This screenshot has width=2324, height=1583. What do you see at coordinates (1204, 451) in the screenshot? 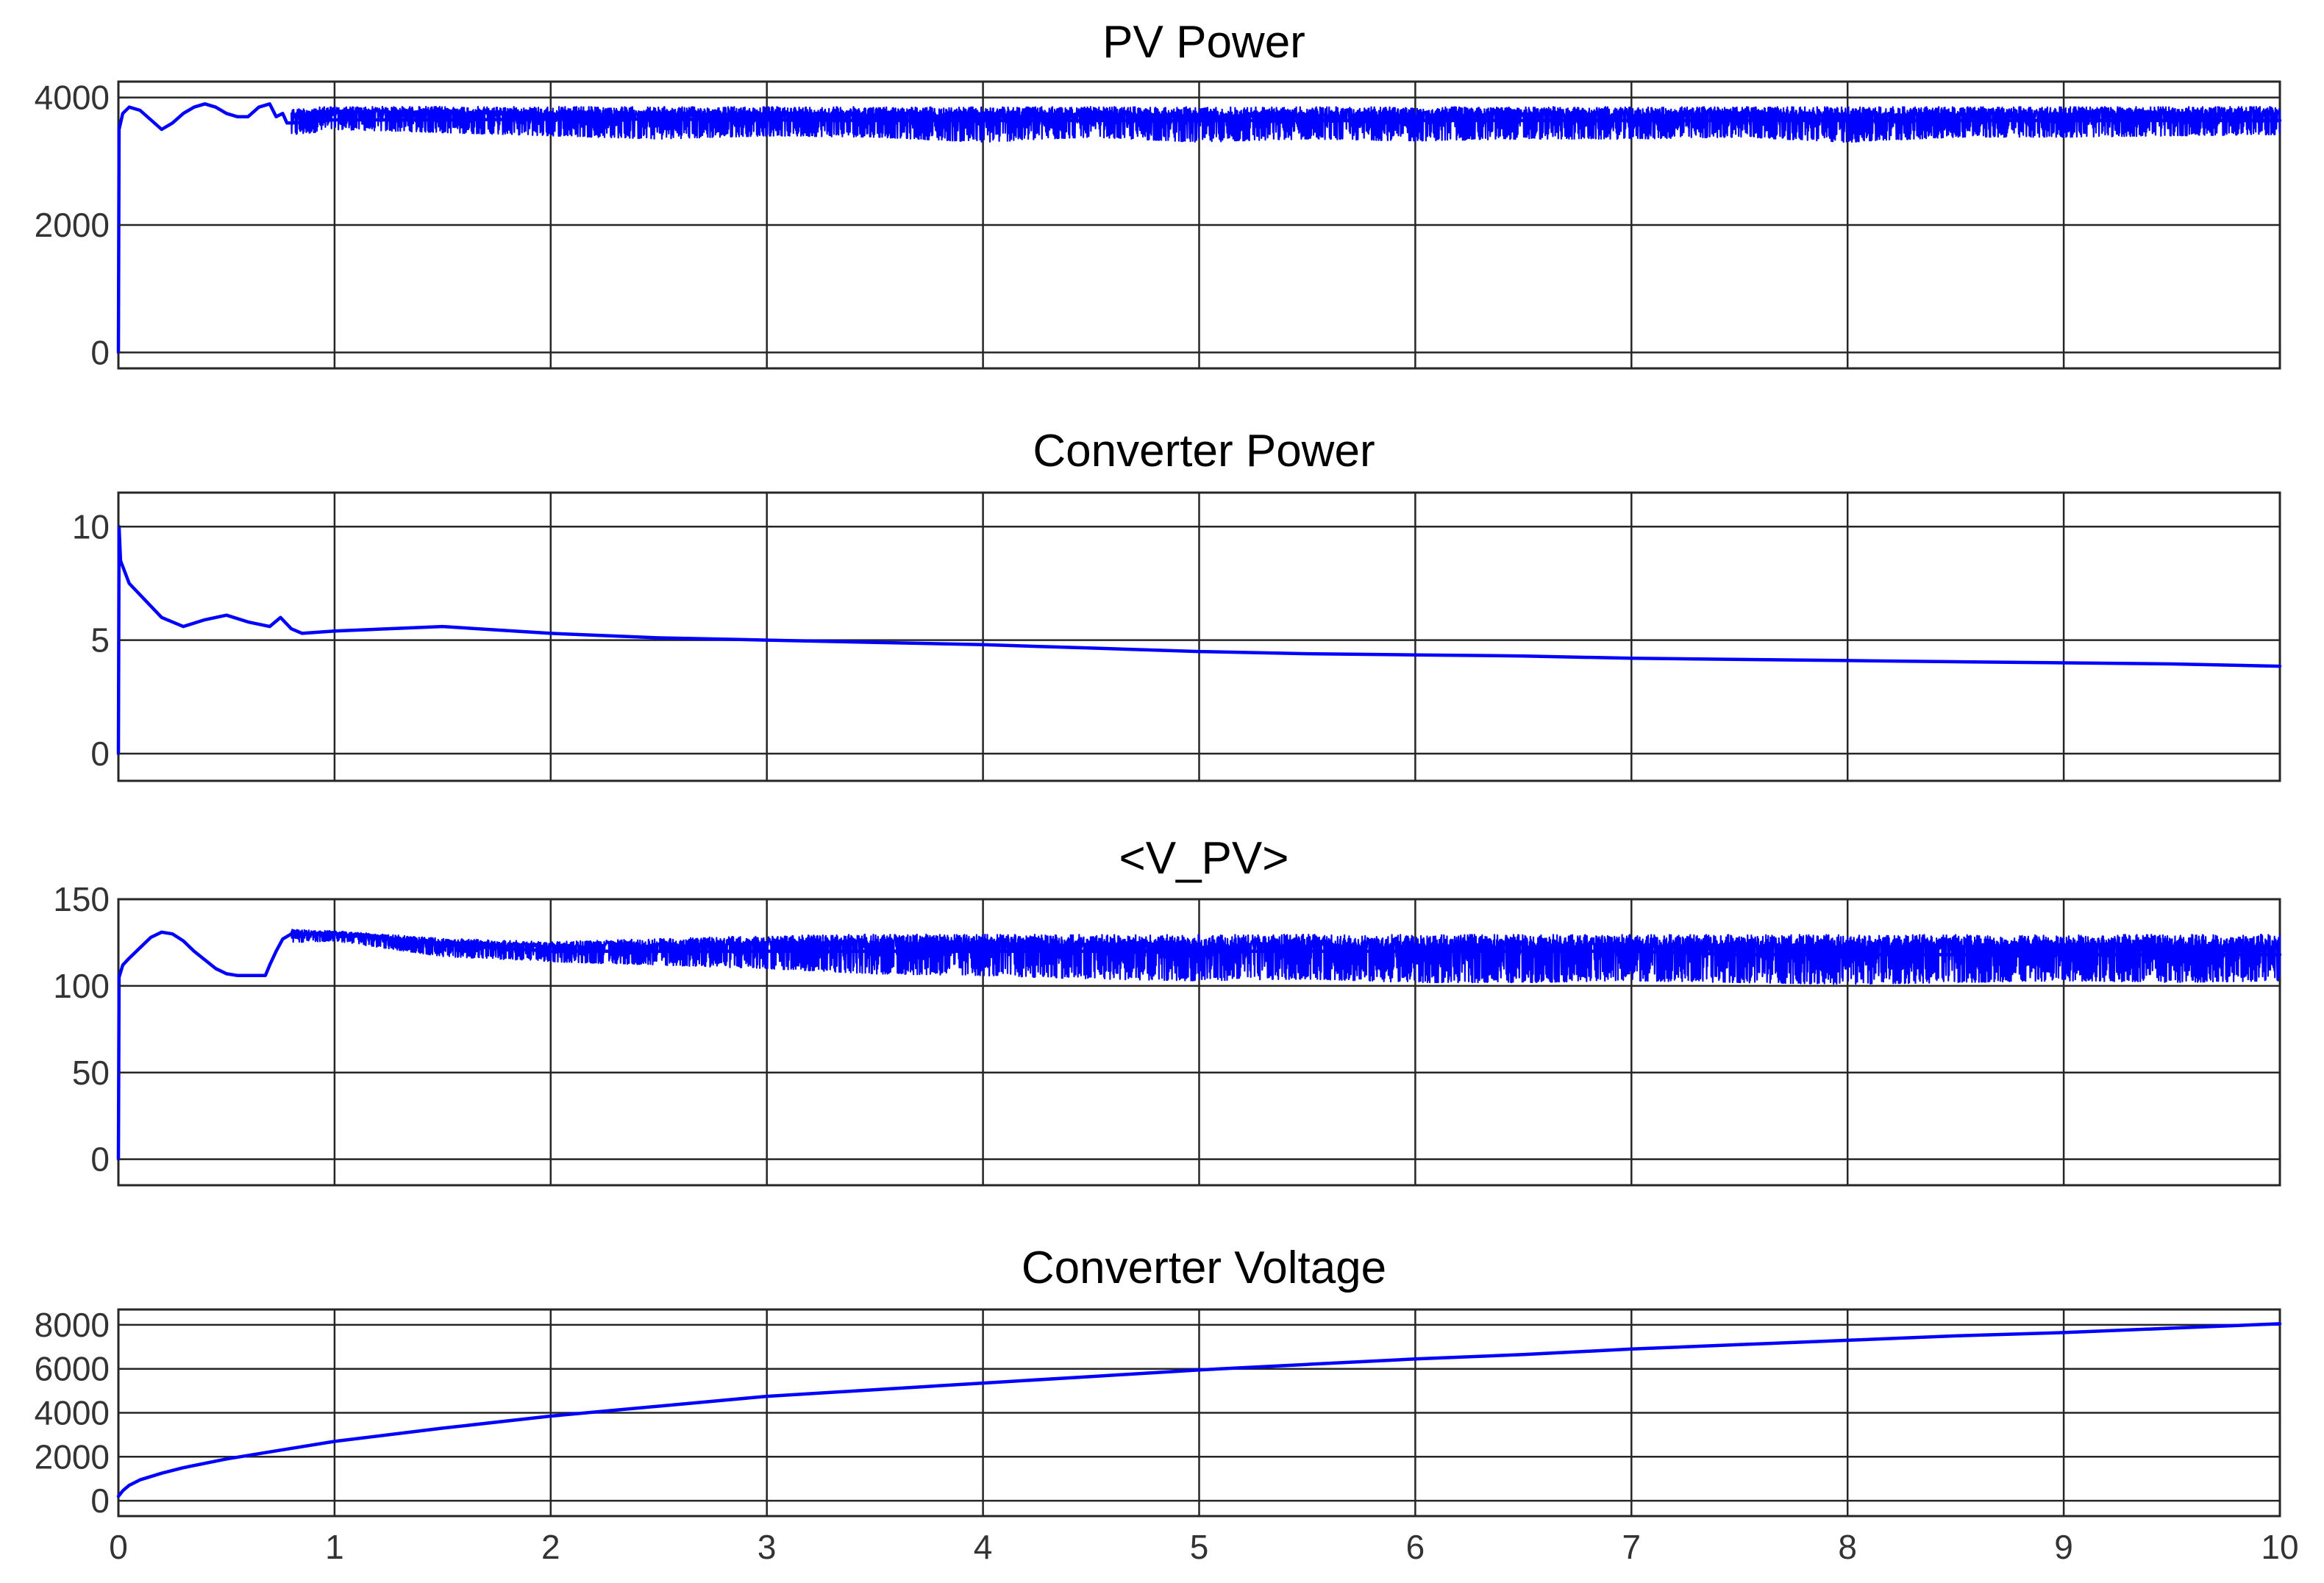
I see `converter-power-title: Converter Power` at bounding box center [1204, 451].